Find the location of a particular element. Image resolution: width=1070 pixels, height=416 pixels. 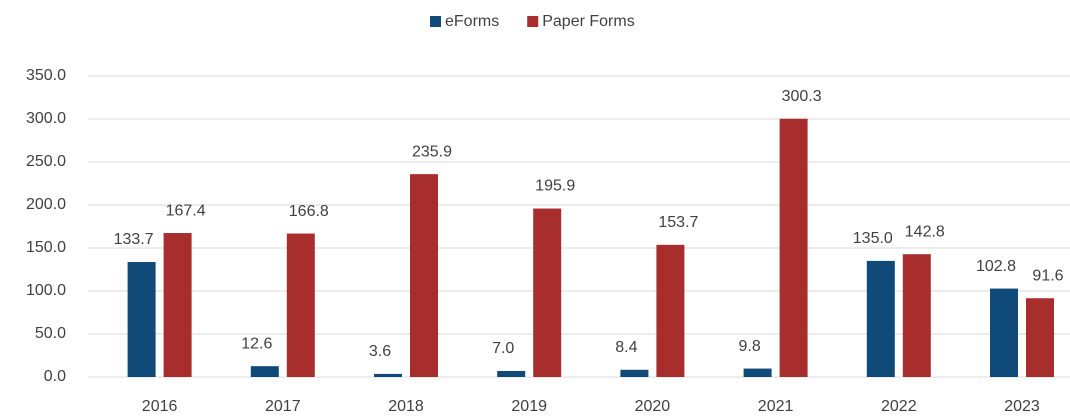

data-label: 195.9 is located at coordinates (555, 186).